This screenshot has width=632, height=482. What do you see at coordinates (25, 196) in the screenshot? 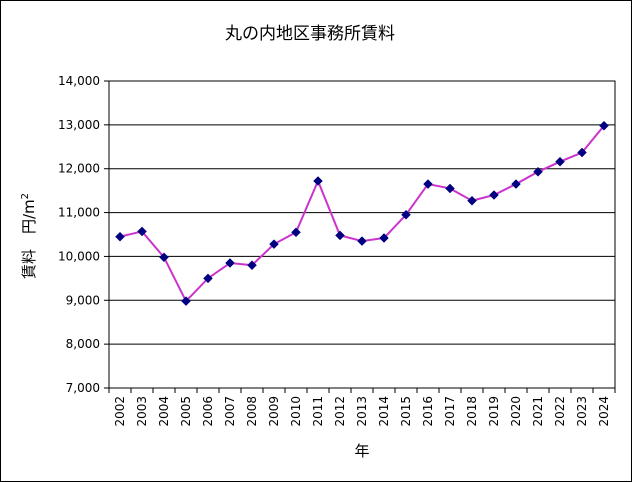
I see `y-axis-label-superscript: 2` at bounding box center [25, 196].